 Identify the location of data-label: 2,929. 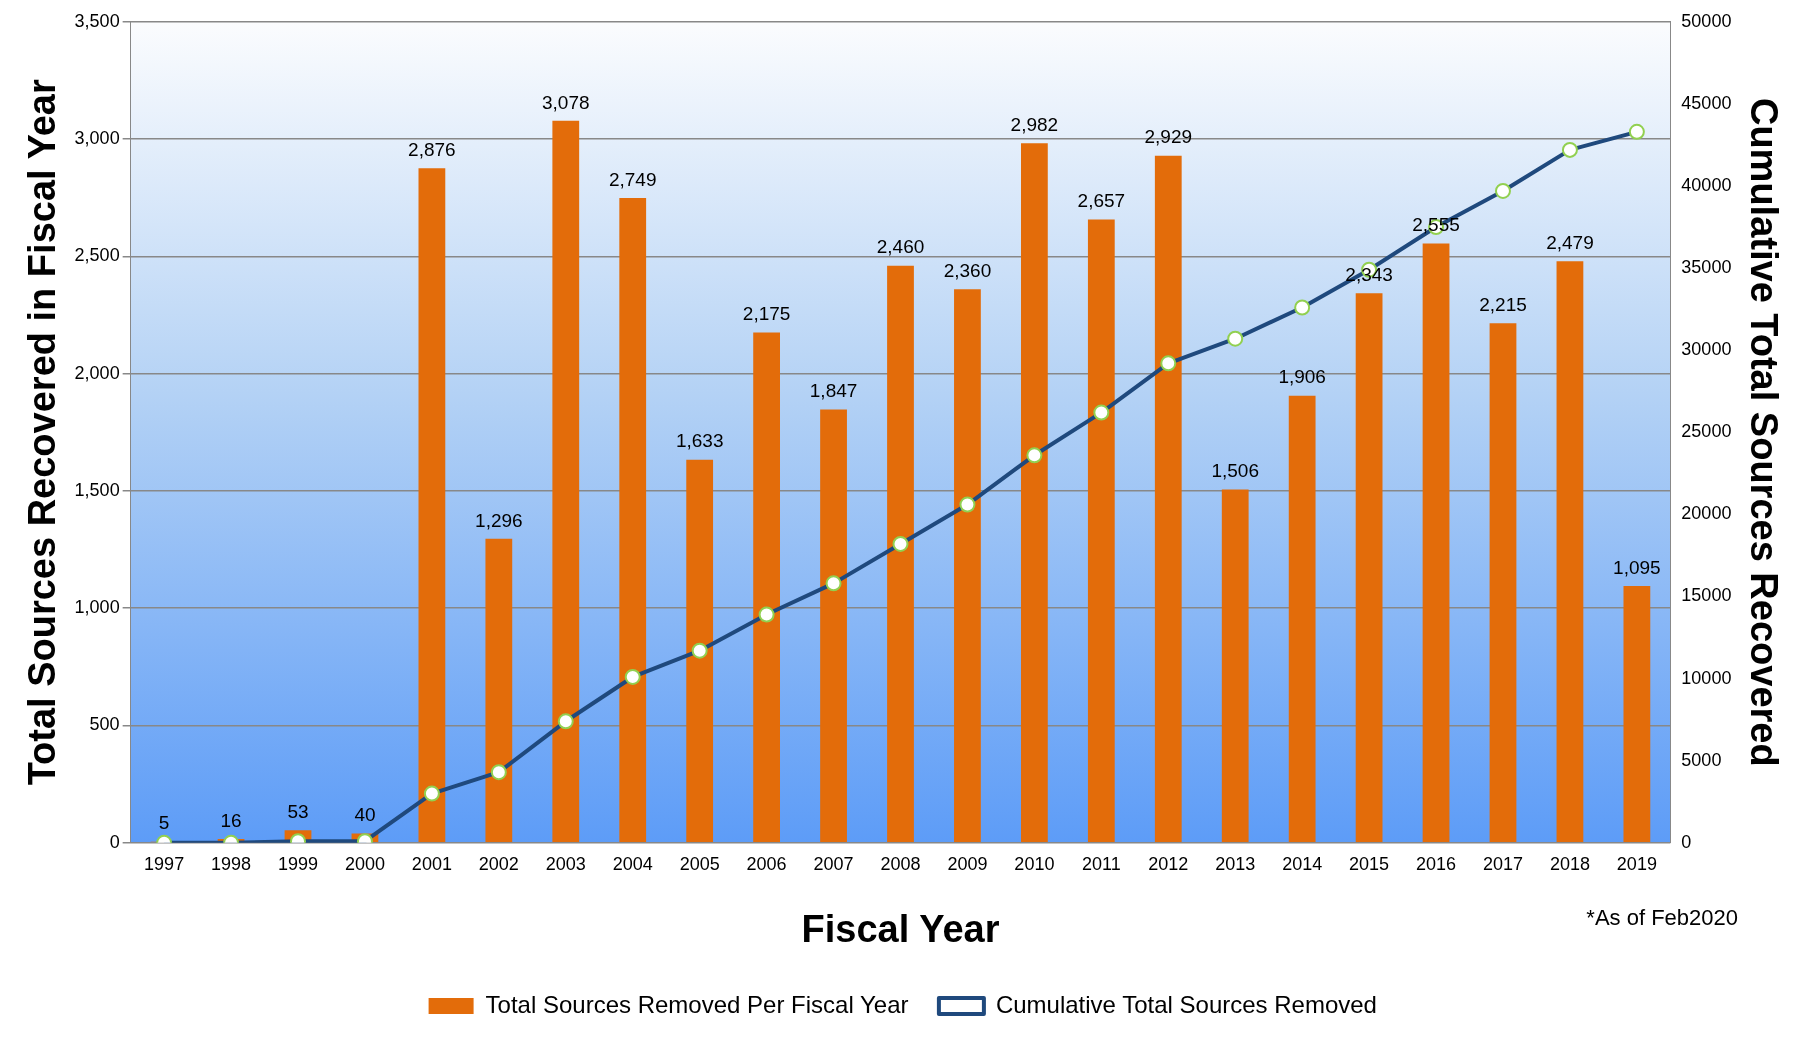
(1168, 137).